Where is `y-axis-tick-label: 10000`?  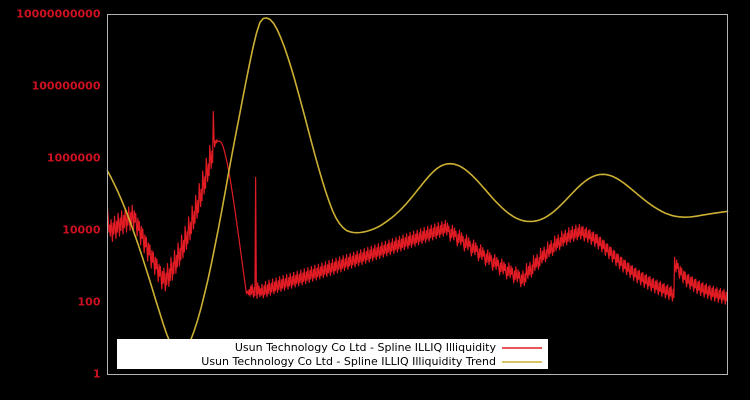
y-axis-tick-label: 10000 is located at coordinates (81, 230).